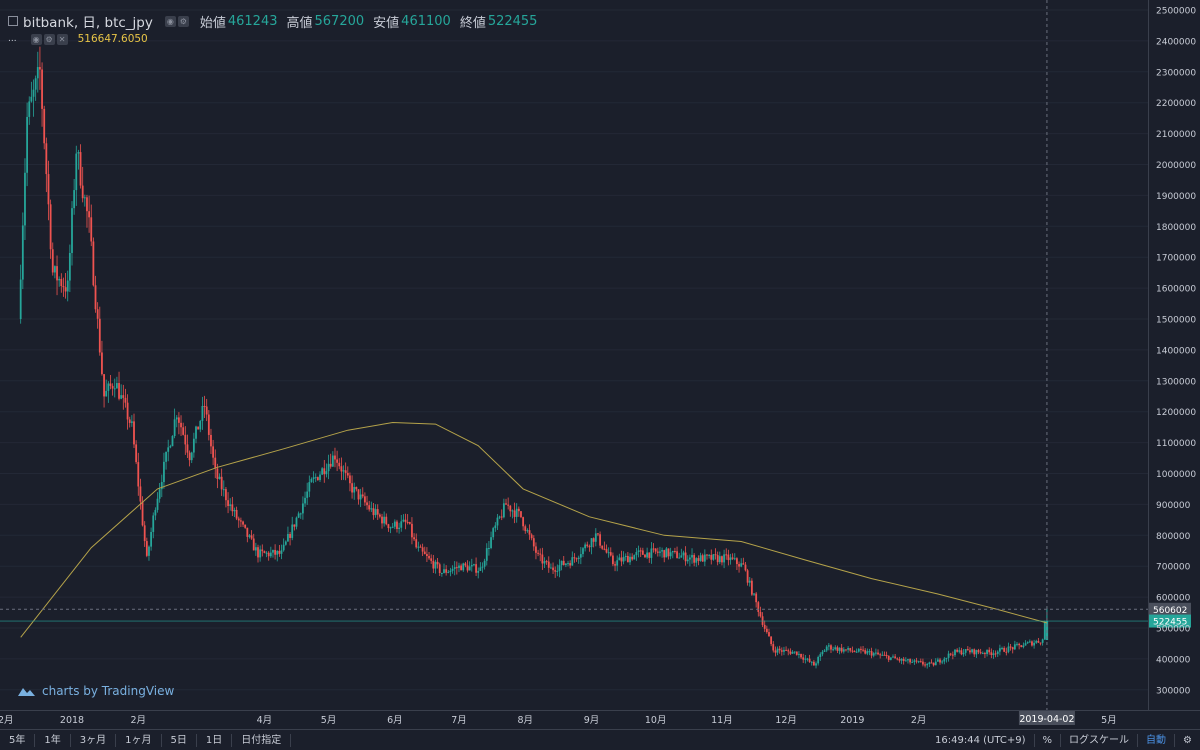 The height and width of the screenshot is (750, 1200). What do you see at coordinates (426, 21) in the screenshot?
I see `low-value: 461100` at bounding box center [426, 21].